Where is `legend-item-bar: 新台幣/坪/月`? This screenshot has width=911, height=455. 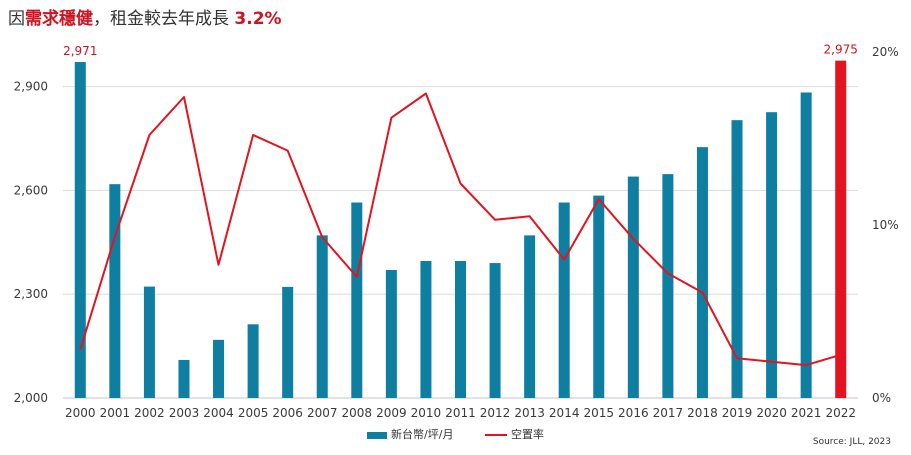 legend-item-bar: 新台幣/坪/月 is located at coordinates (410, 434).